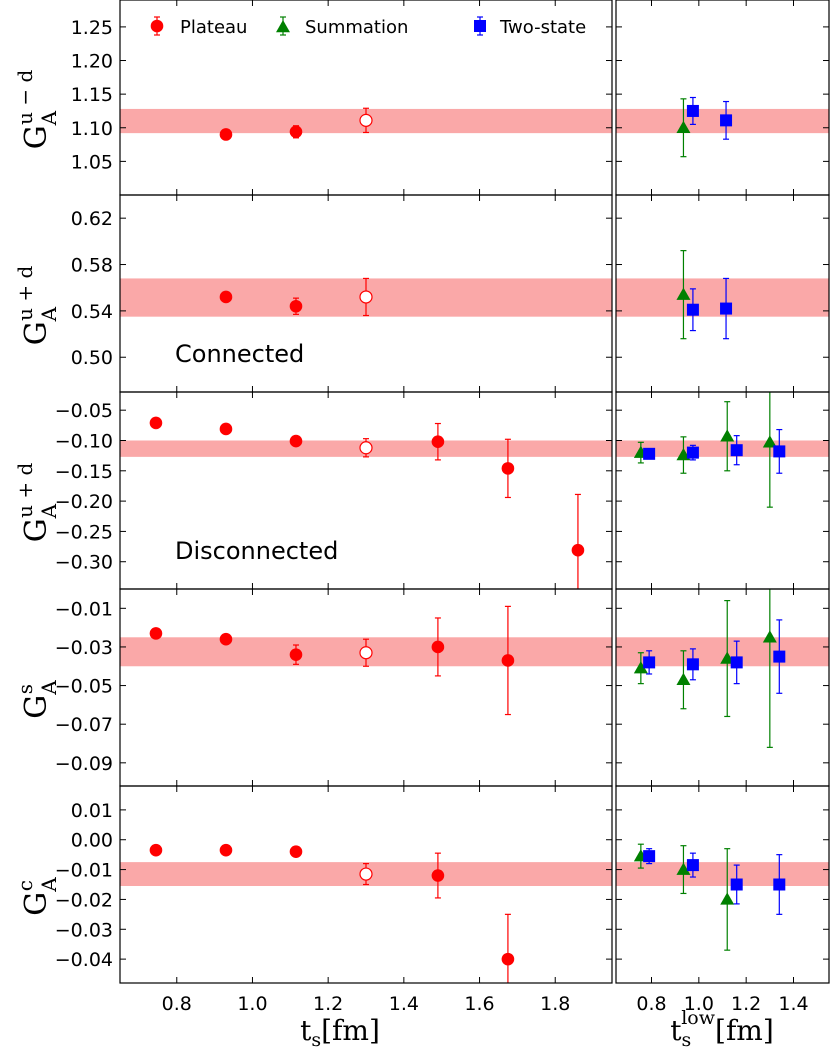  What do you see at coordinates (283, 26) in the screenshot?
I see `legend-summation-marker` at bounding box center [283, 26].